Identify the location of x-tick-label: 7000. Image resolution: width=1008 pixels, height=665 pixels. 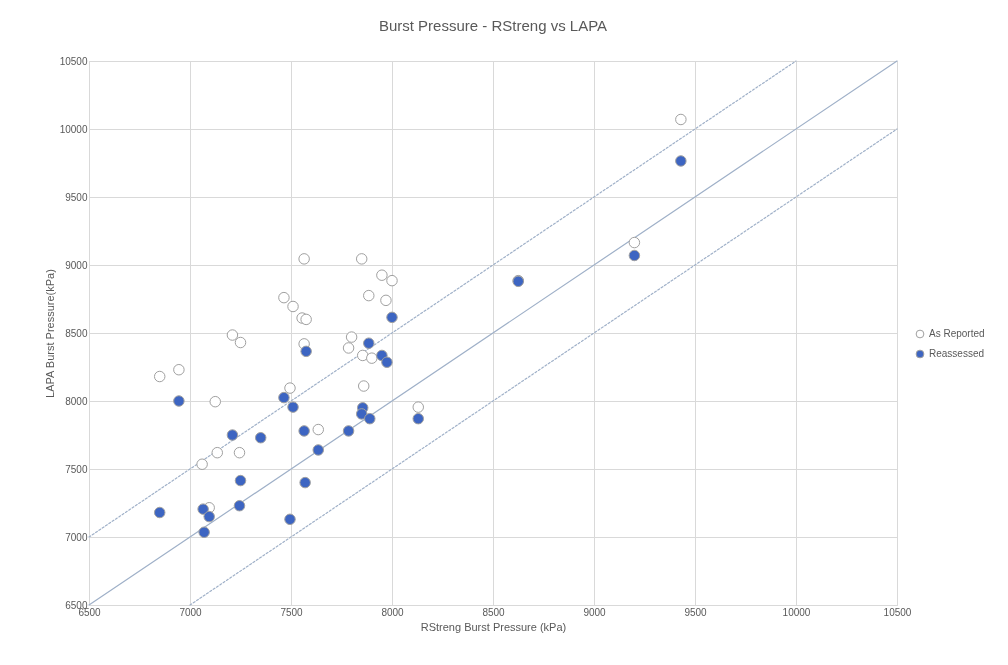
(191, 612).